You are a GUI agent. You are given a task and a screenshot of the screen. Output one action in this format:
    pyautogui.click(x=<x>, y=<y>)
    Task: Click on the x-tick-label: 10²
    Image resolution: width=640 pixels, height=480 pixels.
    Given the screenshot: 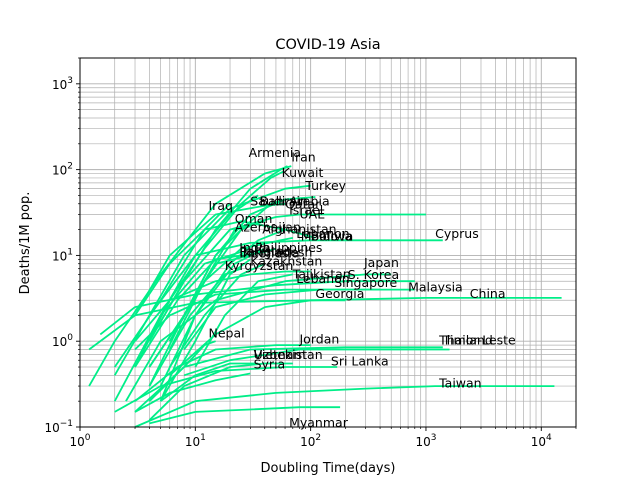 What is the action you would take?
    pyautogui.click(x=310, y=441)
    